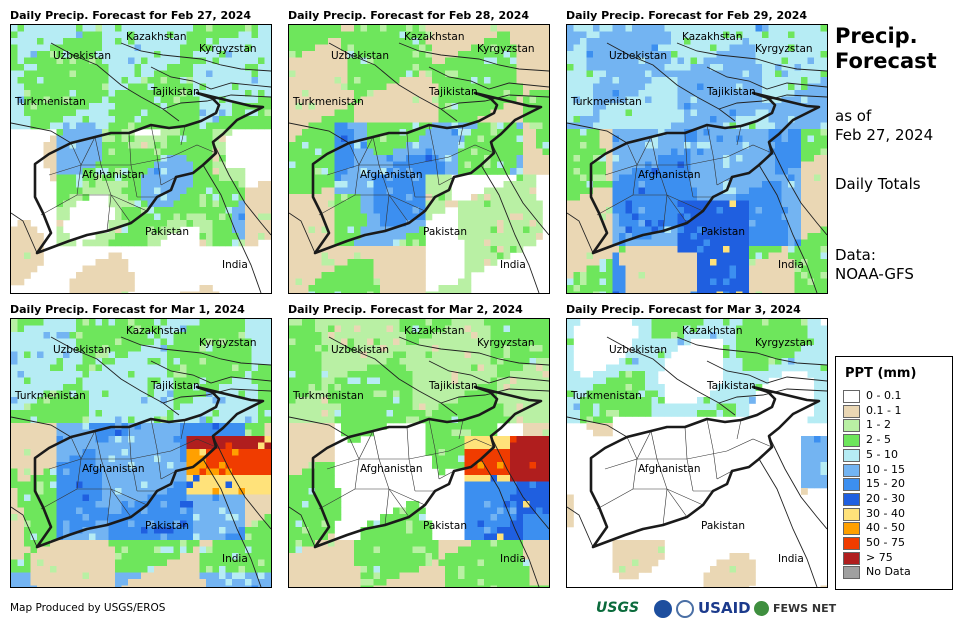  Describe the element at coordinates (879, 557) in the screenshot. I see `legend-label: > 75` at that location.